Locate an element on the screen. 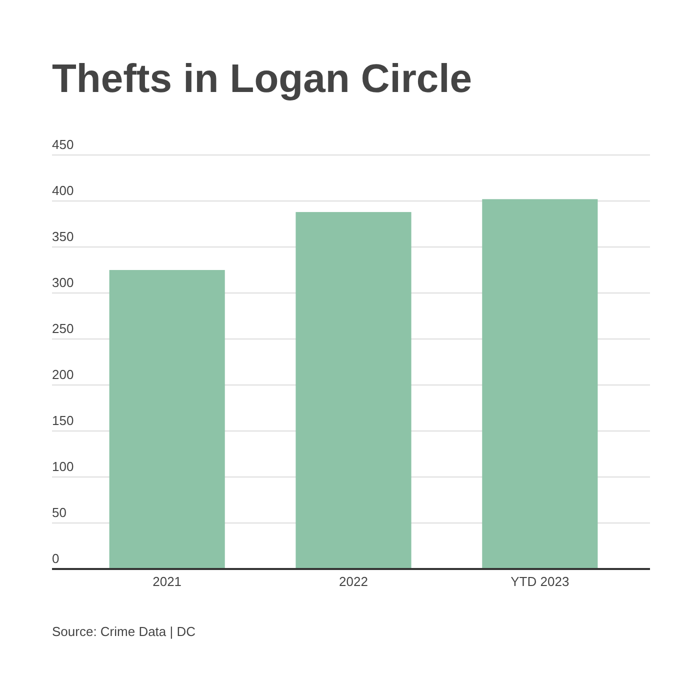 This screenshot has height=700, width=700. y-tick-label: 300 is located at coordinates (63, 282).